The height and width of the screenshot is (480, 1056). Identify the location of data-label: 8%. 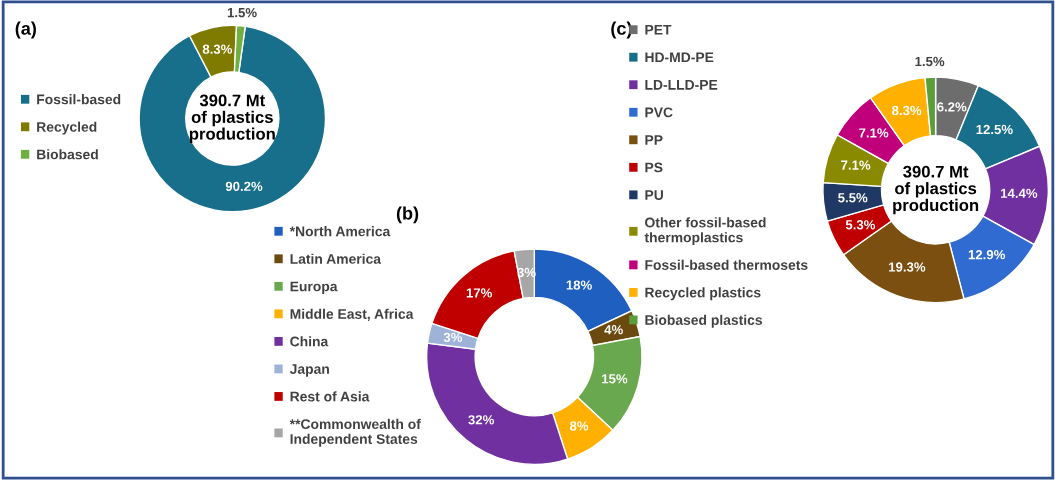
(579, 426).